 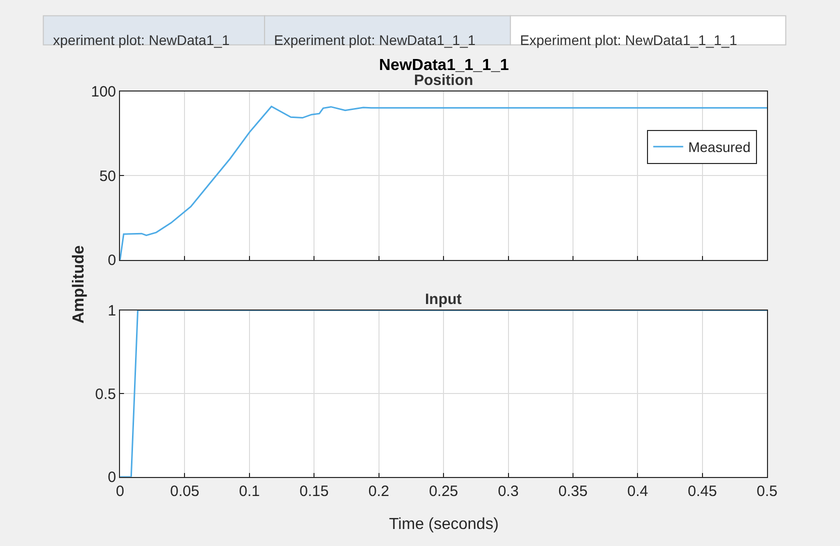 What do you see at coordinates (112, 311) in the screenshot?
I see `y-tick-label: 1` at bounding box center [112, 311].